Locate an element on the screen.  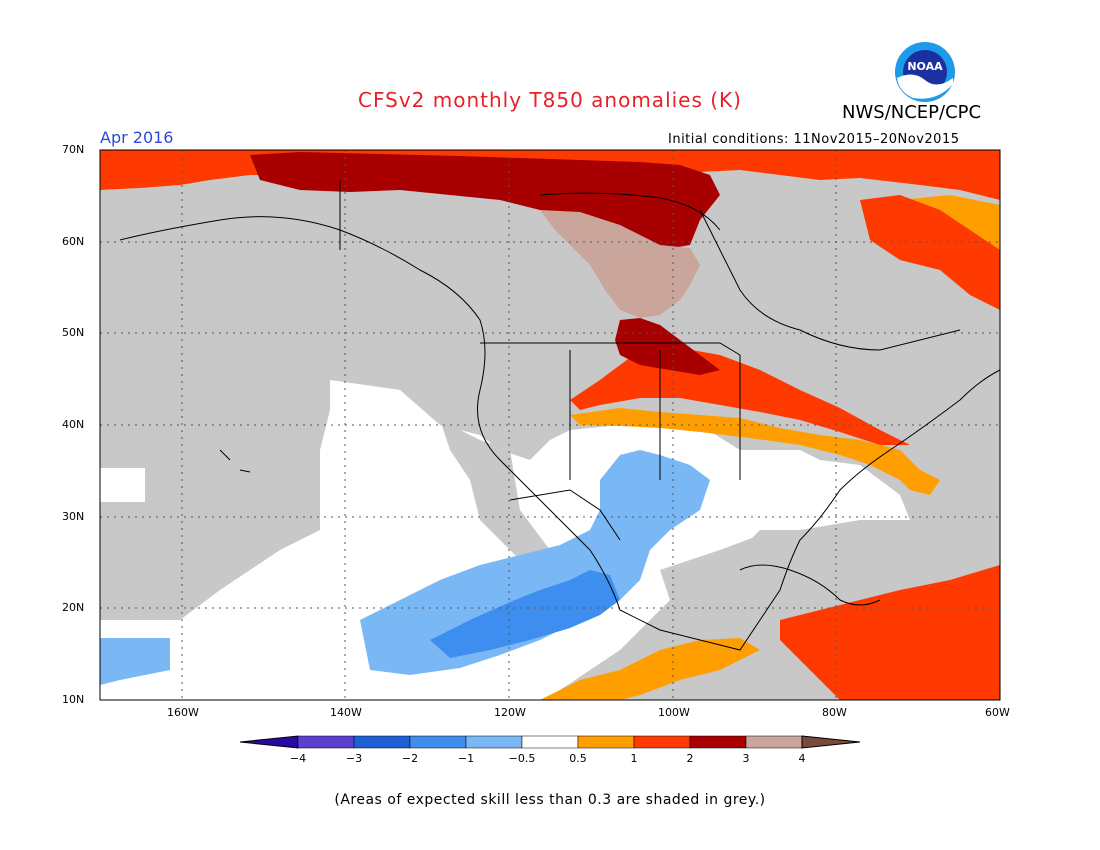
colorbar-max-triangle is located at coordinates (830, 742).